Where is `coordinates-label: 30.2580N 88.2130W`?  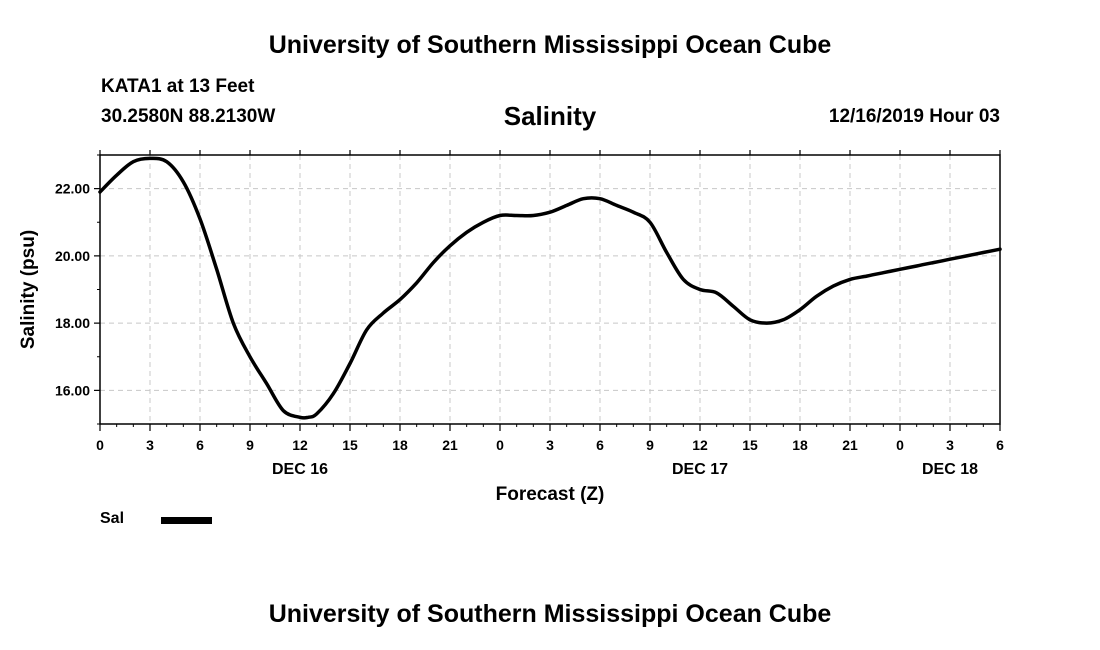
coordinates-label: 30.2580N 88.2130W is located at coordinates (188, 116).